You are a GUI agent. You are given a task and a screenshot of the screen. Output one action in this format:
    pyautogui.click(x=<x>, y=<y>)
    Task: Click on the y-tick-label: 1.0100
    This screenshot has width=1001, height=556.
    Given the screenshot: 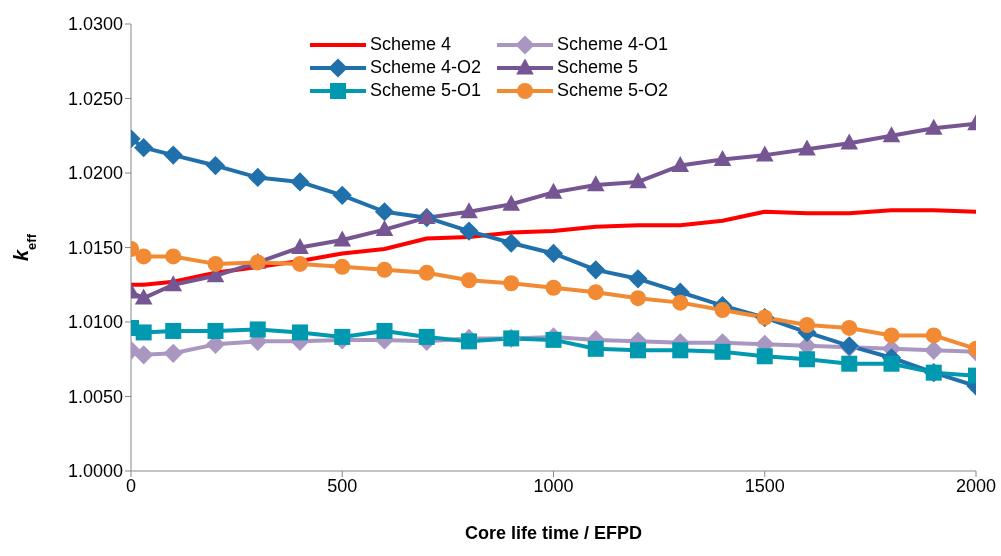 What is the action you would take?
    pyautogui.click(x=95, y=322)
    